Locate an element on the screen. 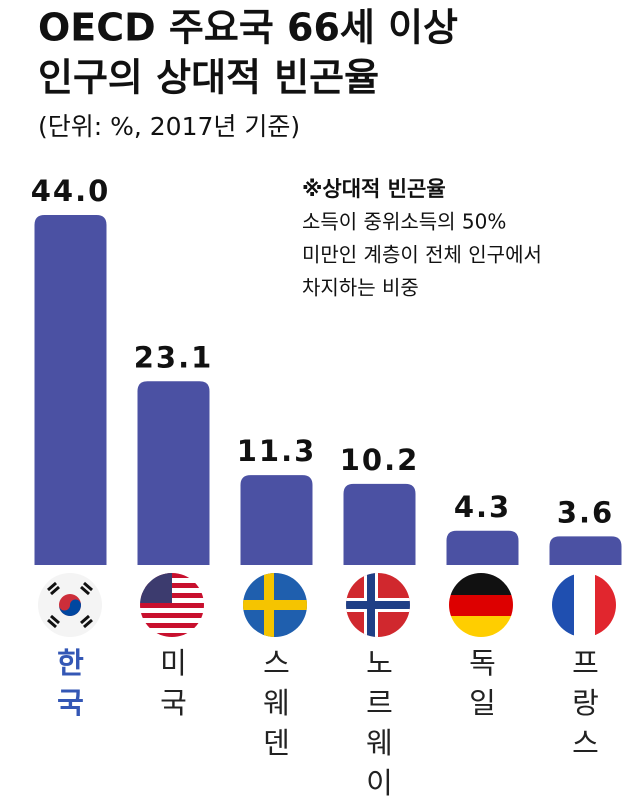 Image resolution: width=640 pixels, height=812 pixels. value-label: 10.2 is located at coordinates (380, 460).